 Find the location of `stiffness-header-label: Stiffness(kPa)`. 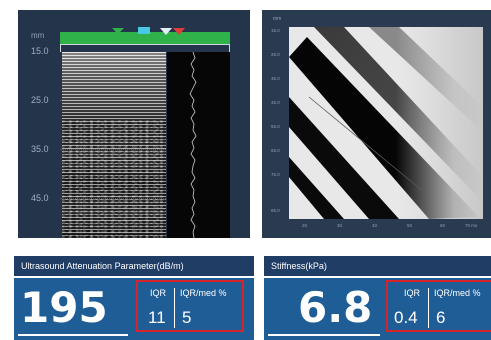

stiffness-header-label: Stiffness(kPa) is located at coordinates (299, 266).